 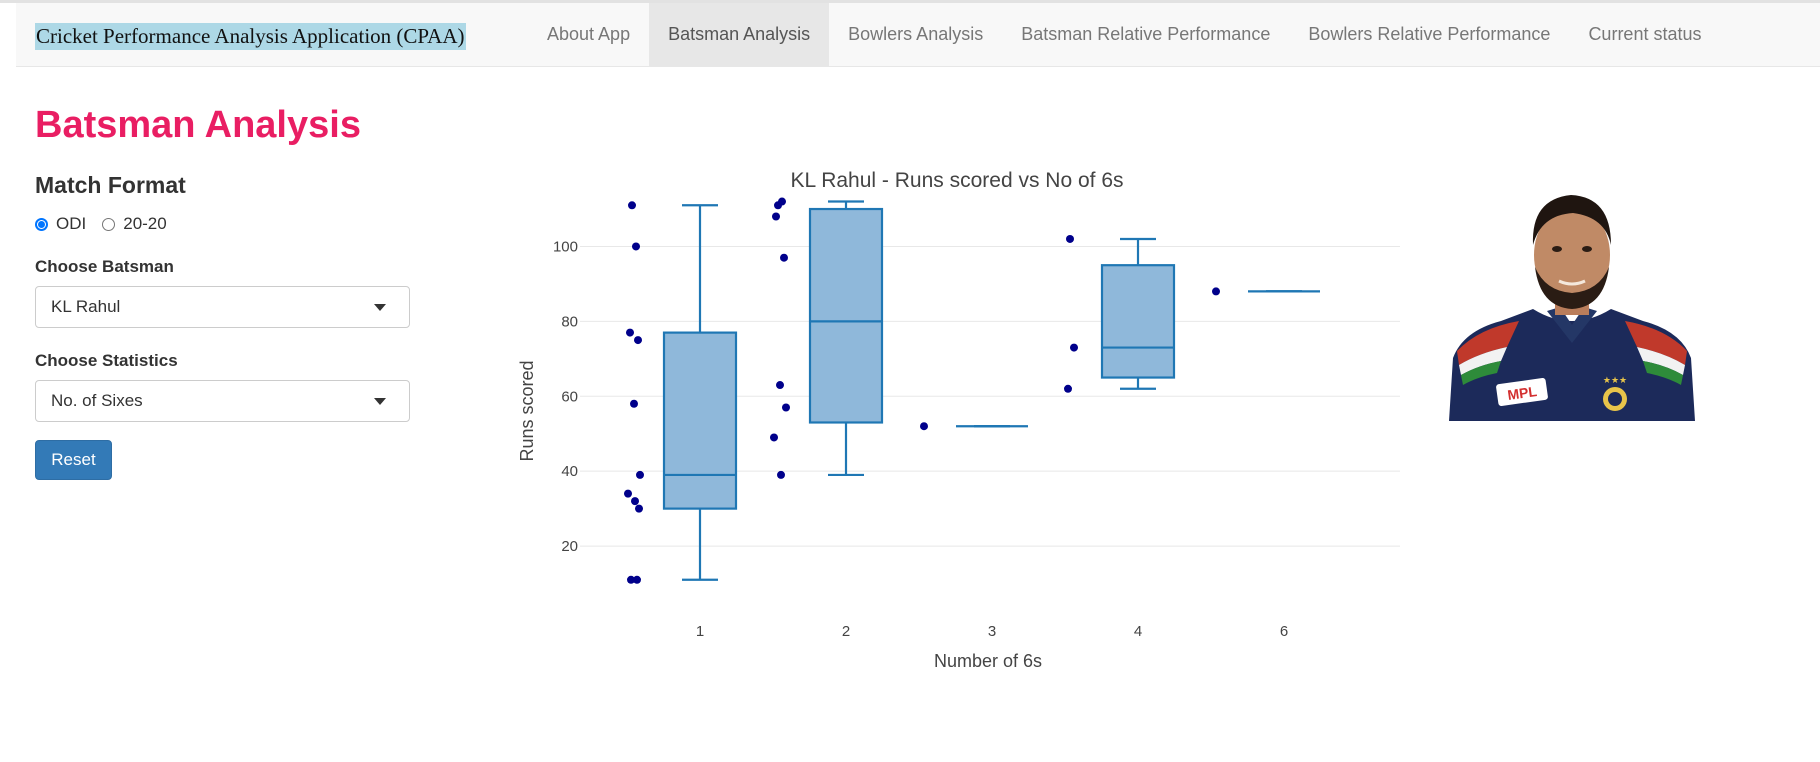 I want to click on radio-t20-label: 20-20, so click(x=145, y=223).